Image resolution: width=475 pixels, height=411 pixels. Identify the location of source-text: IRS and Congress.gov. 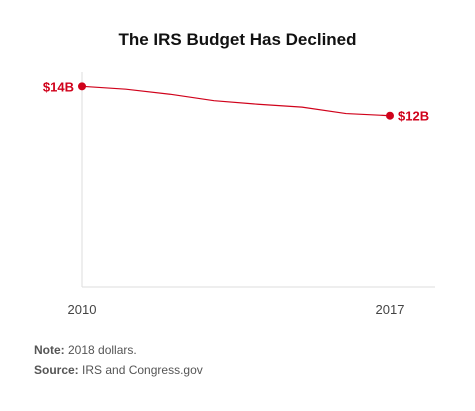
(140, 370).